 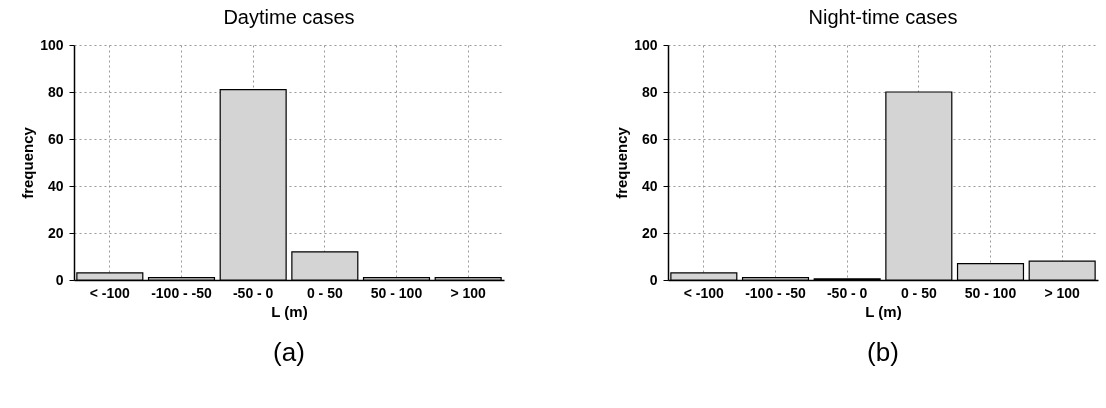 What do you see at coordinates (883, 17) in the screenshot?
I see `chart-title: Night-time cases` at bounding box center [883, 17].